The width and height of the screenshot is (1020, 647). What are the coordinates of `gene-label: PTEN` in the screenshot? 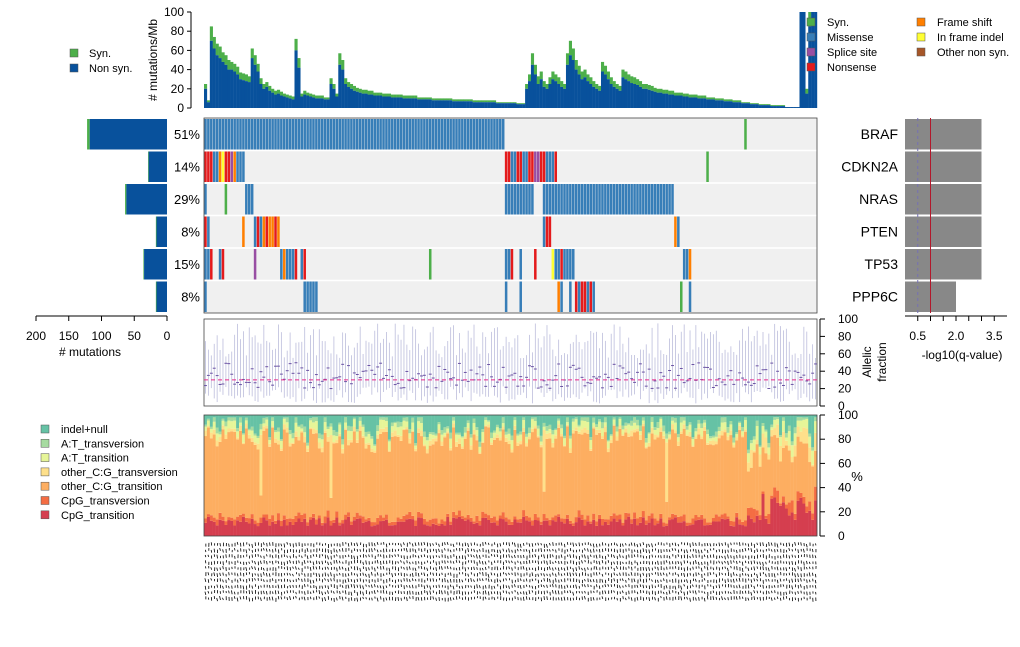 It's located at (879, 232).